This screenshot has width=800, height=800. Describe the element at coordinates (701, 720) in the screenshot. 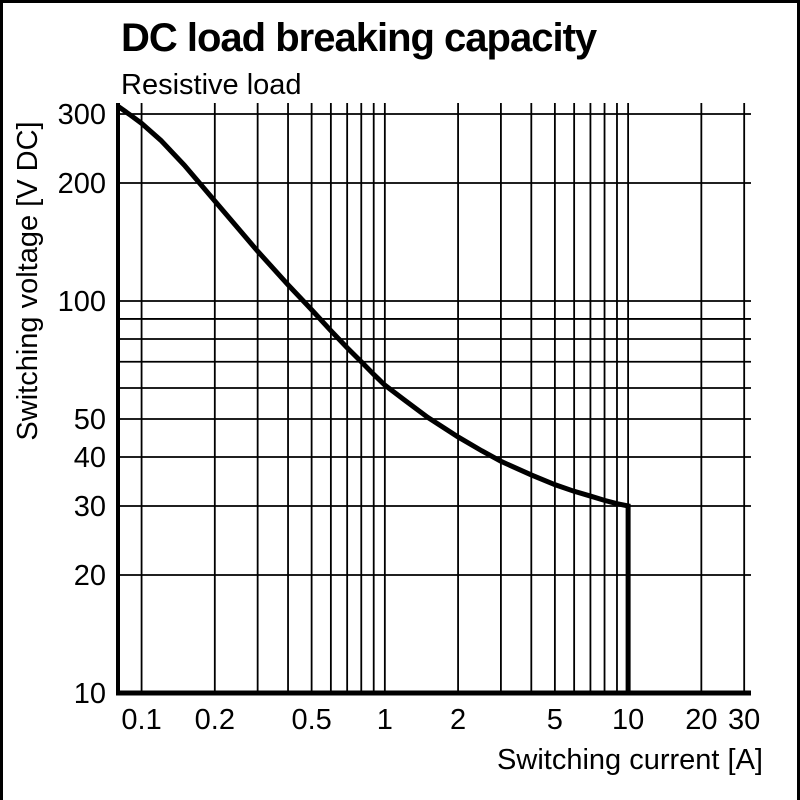

I see `x-tick-label: 20` at that location.